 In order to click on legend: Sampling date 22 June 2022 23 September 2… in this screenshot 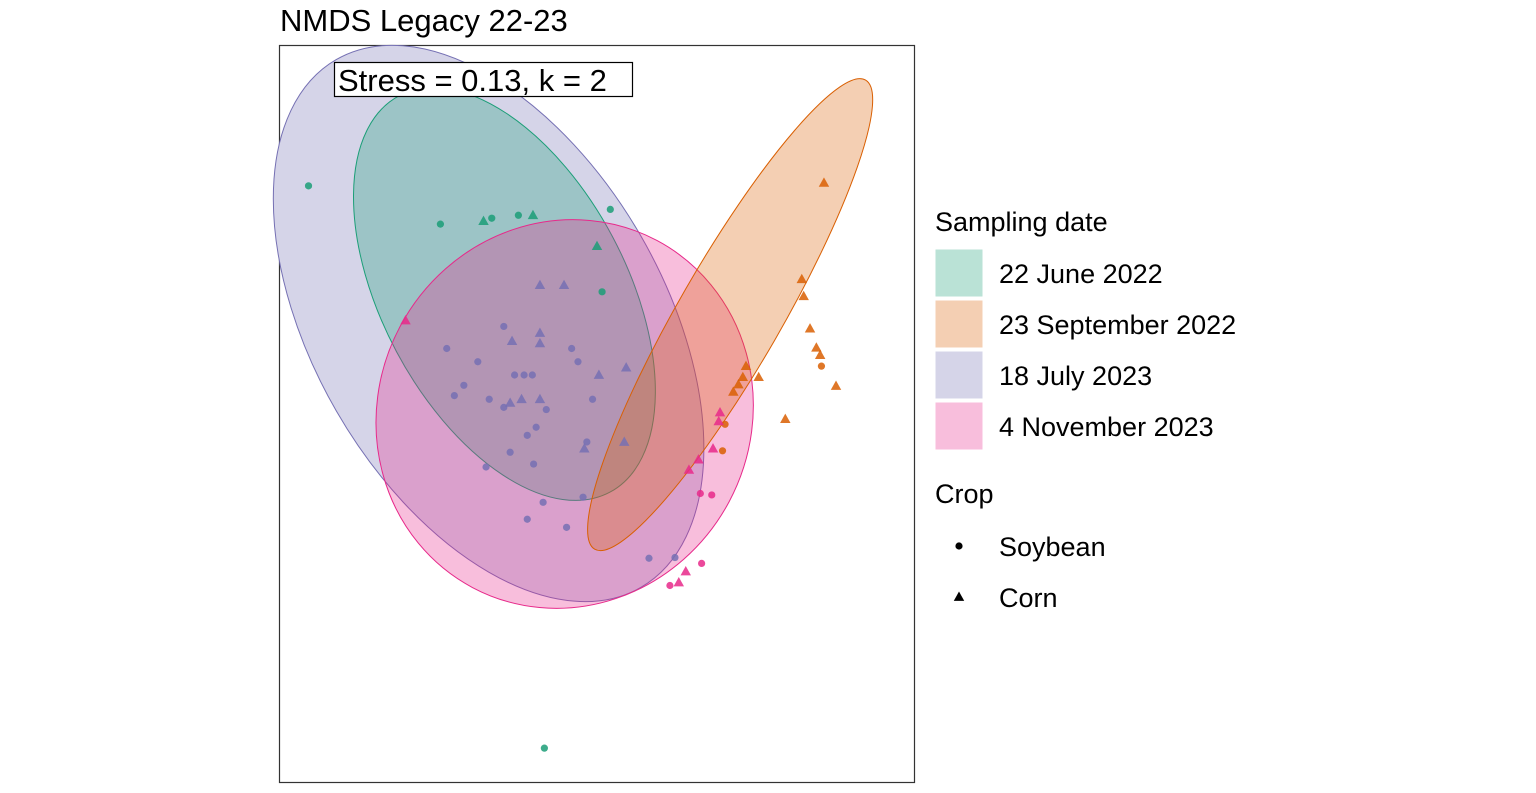, I will do `click(1085, 410)`.